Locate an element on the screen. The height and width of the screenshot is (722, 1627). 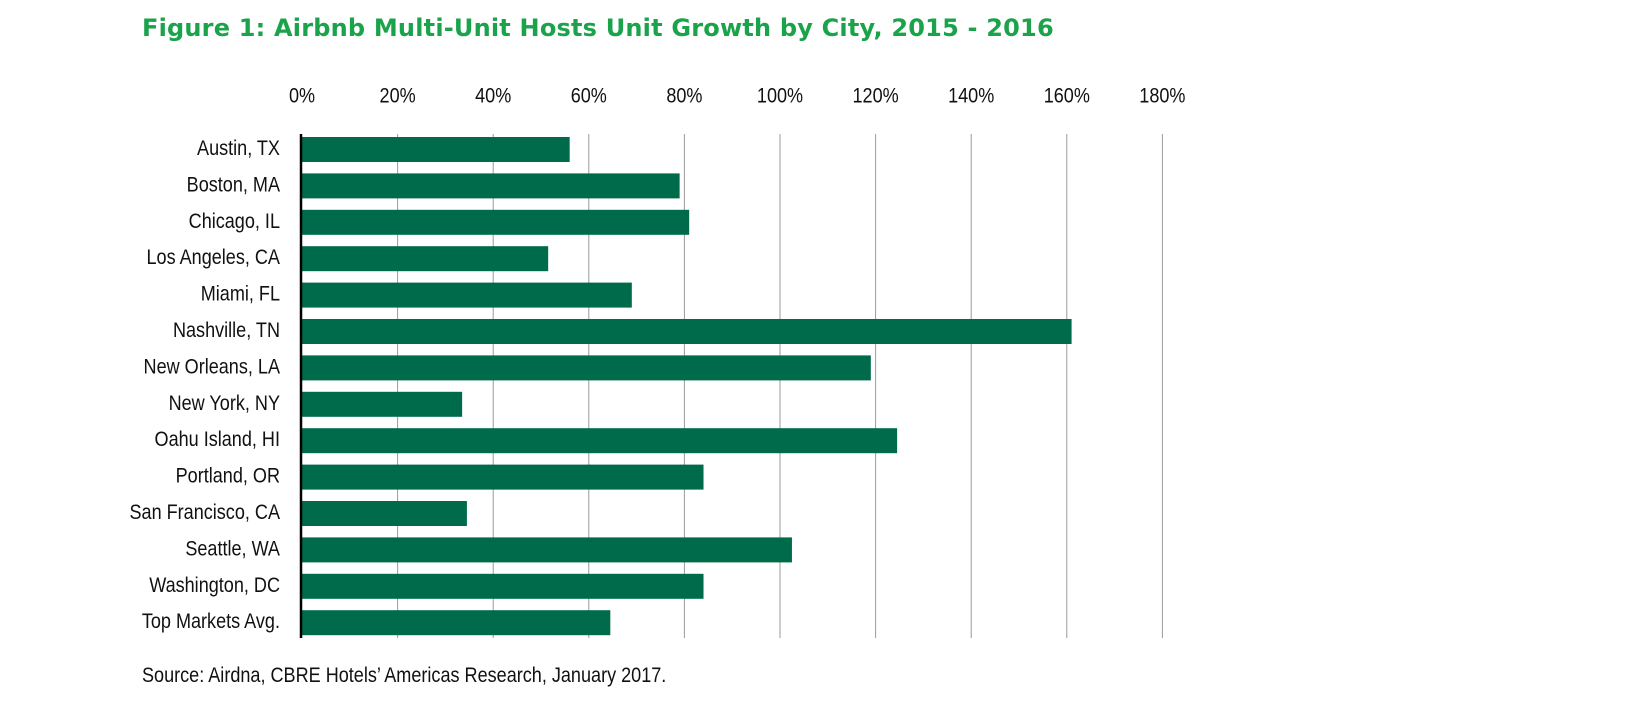
category-label: Chicago, IL is located at coordinates (234, 222).